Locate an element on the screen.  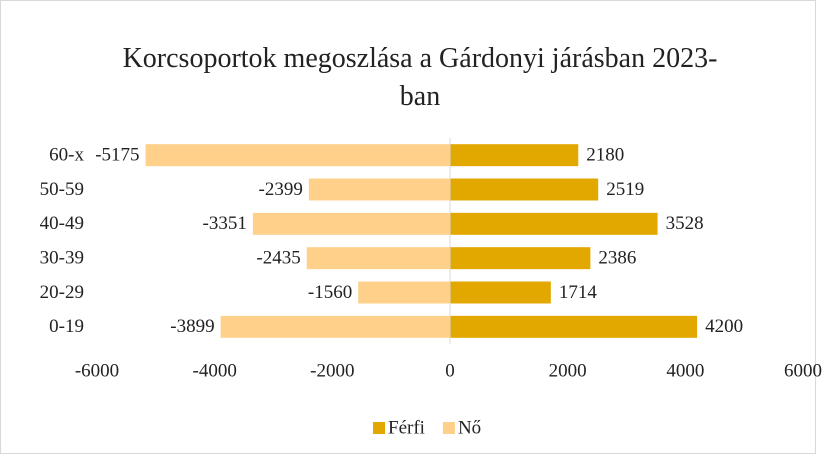
x-tick-label: 2000 is located at coordinates (568, 370).